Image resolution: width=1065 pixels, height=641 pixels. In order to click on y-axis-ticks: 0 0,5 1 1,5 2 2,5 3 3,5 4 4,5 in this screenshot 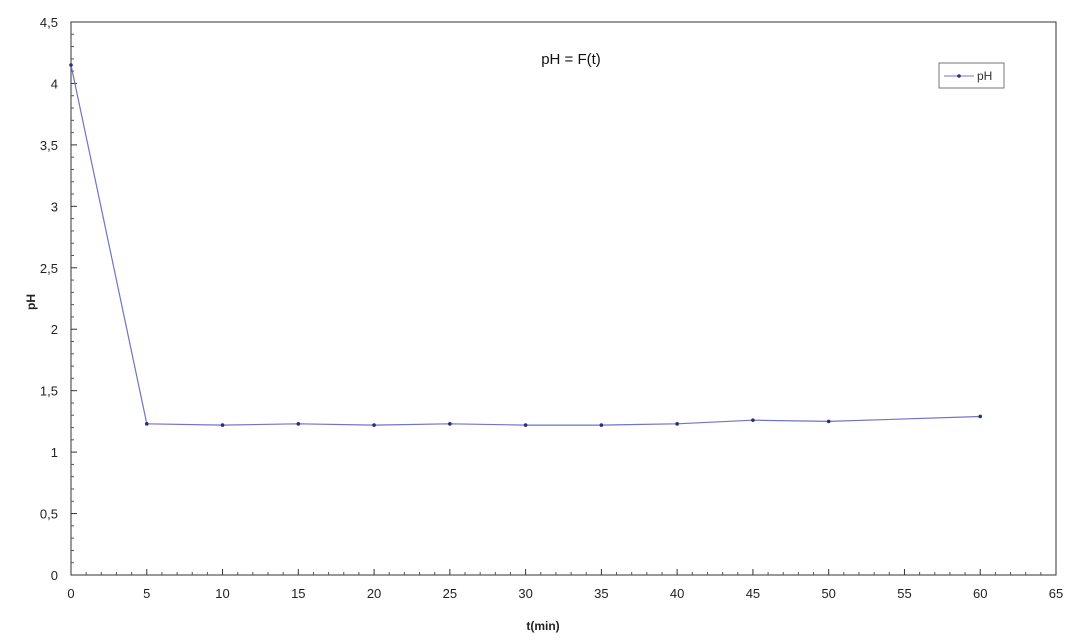, I will do `click(58, 299)`.